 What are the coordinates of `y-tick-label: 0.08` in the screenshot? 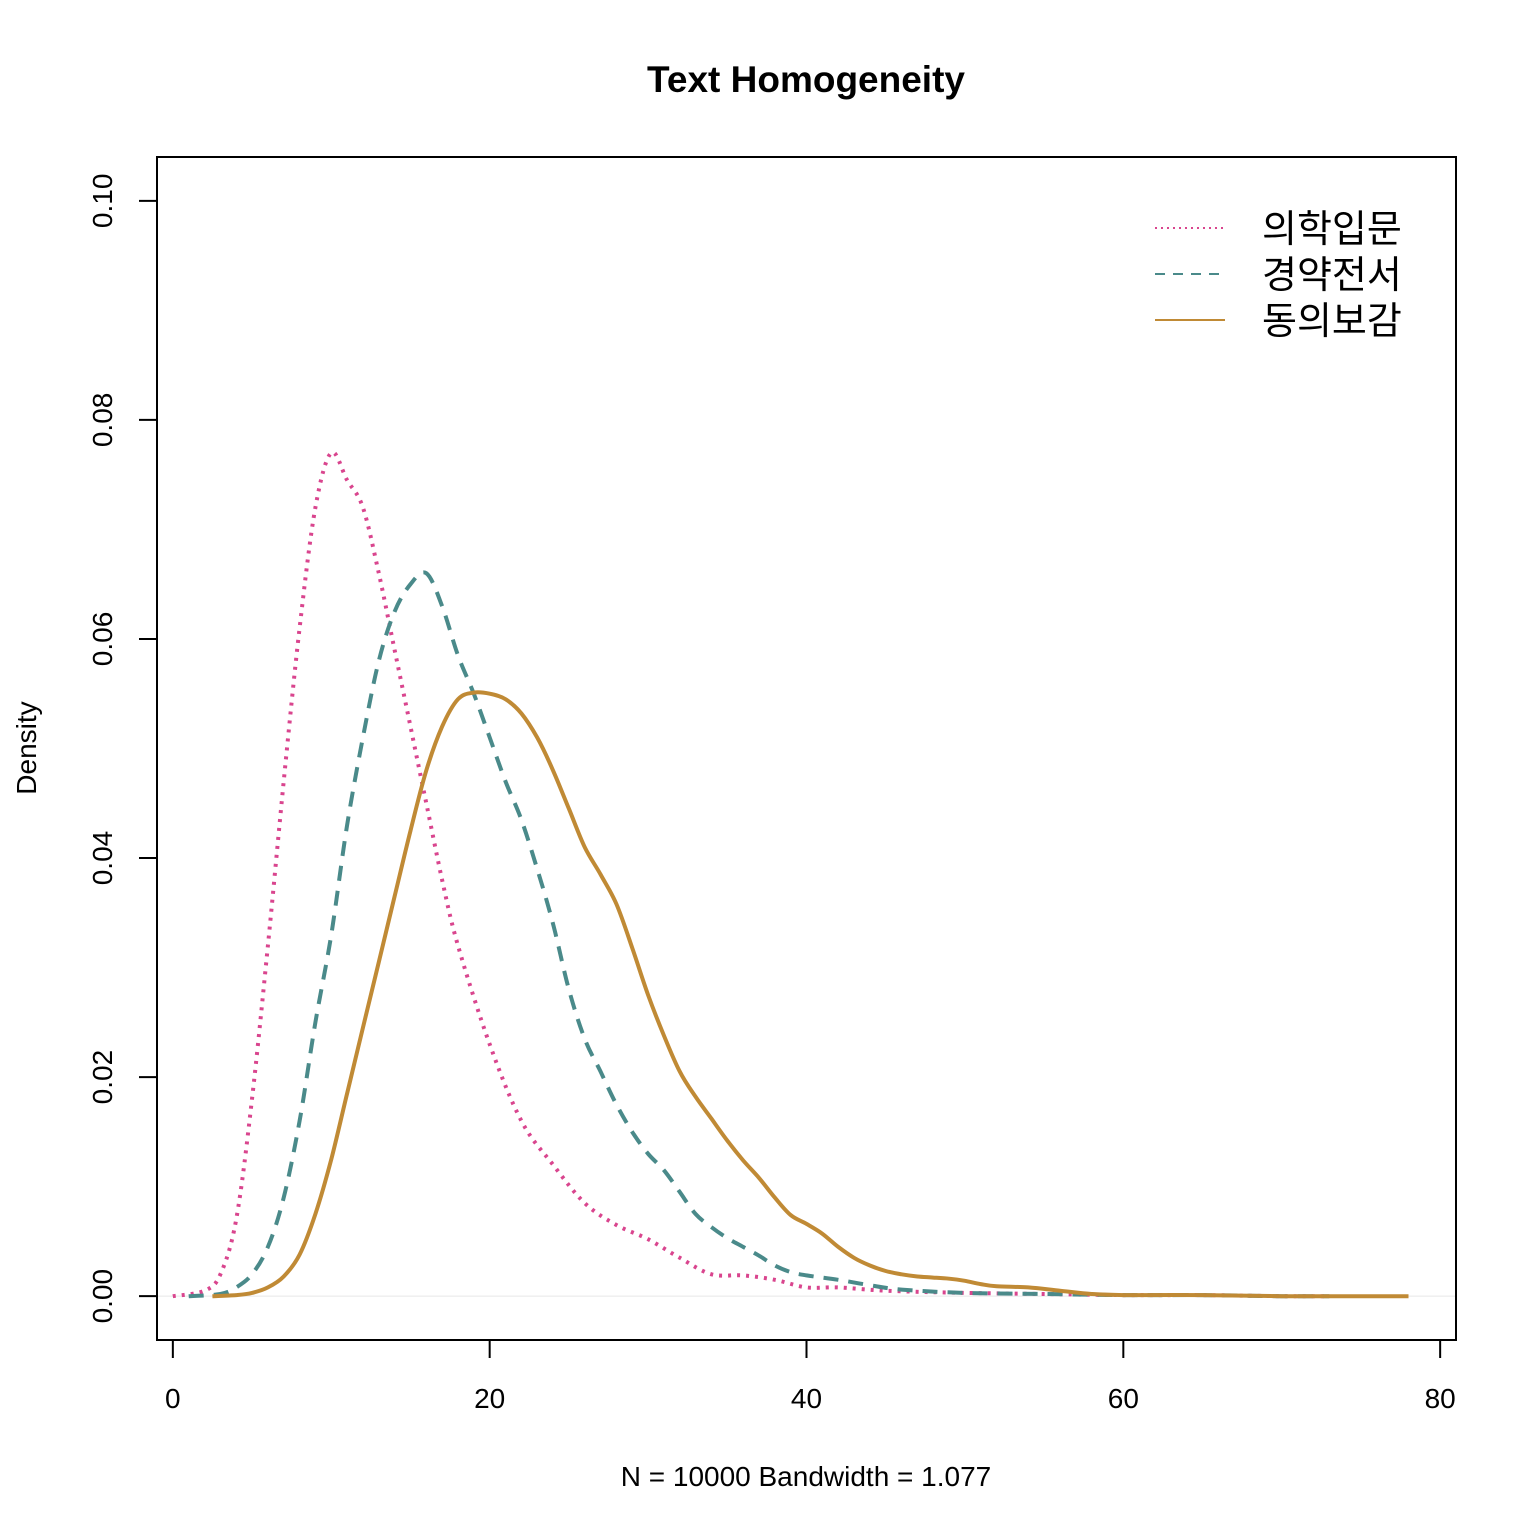 It's located at (102, 420).